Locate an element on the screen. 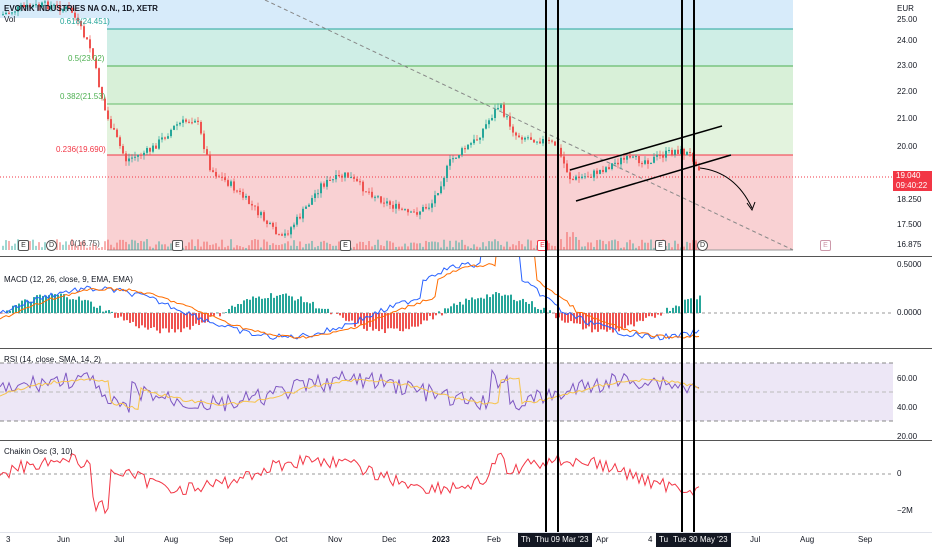 The image size is (932, 551). time-axis is located at coordinates (466, 541).